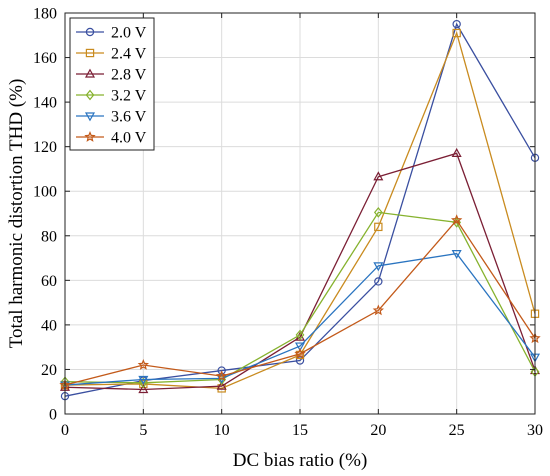  What do you see at coordinates (129, 54) in the screenshot?
I see `legend-label: 2.4 V` at bounding box center [129, 54].